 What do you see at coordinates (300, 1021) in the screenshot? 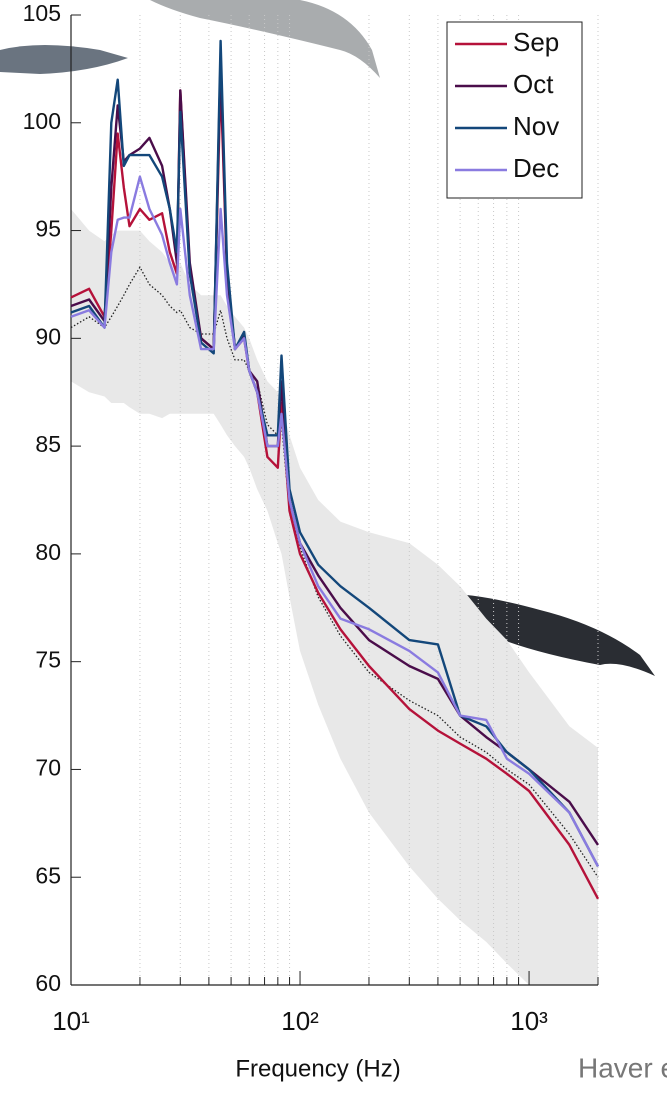
I see `x-tick-label: 10²` at bounding box center [300, 1021].